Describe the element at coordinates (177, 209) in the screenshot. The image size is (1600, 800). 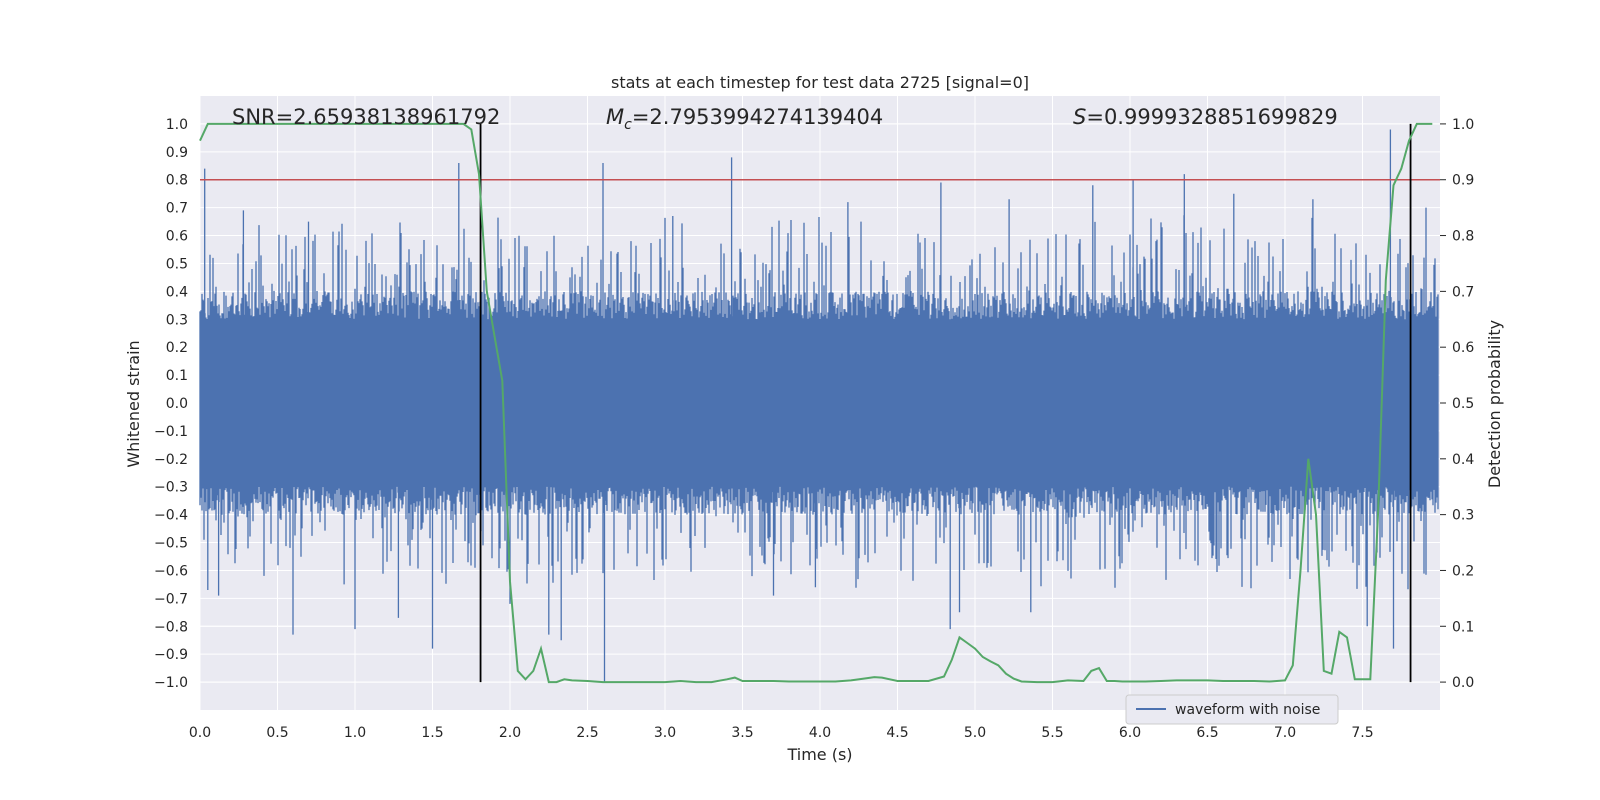
I see `y-tick-label: 0.7` at that location.